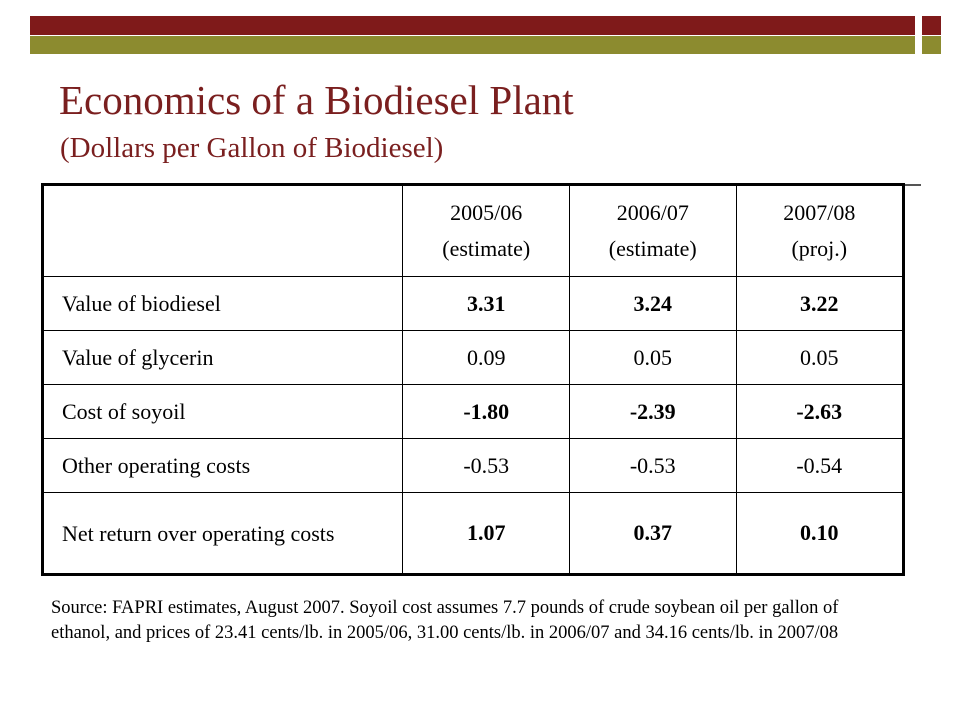  Describe the element at coordinates (820, 411) in the screenshot. I see `value-cell: -2.63` at that location.